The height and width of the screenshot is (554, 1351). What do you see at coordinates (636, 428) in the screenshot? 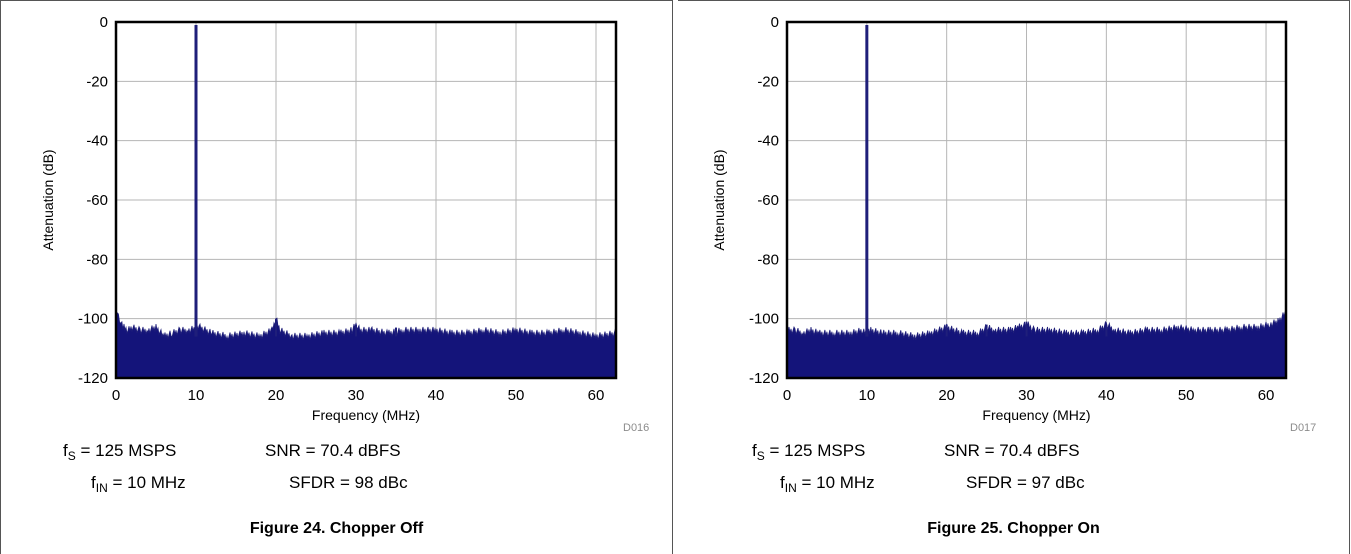
I see `figure-code: D016` at bounding box center [636, 428].